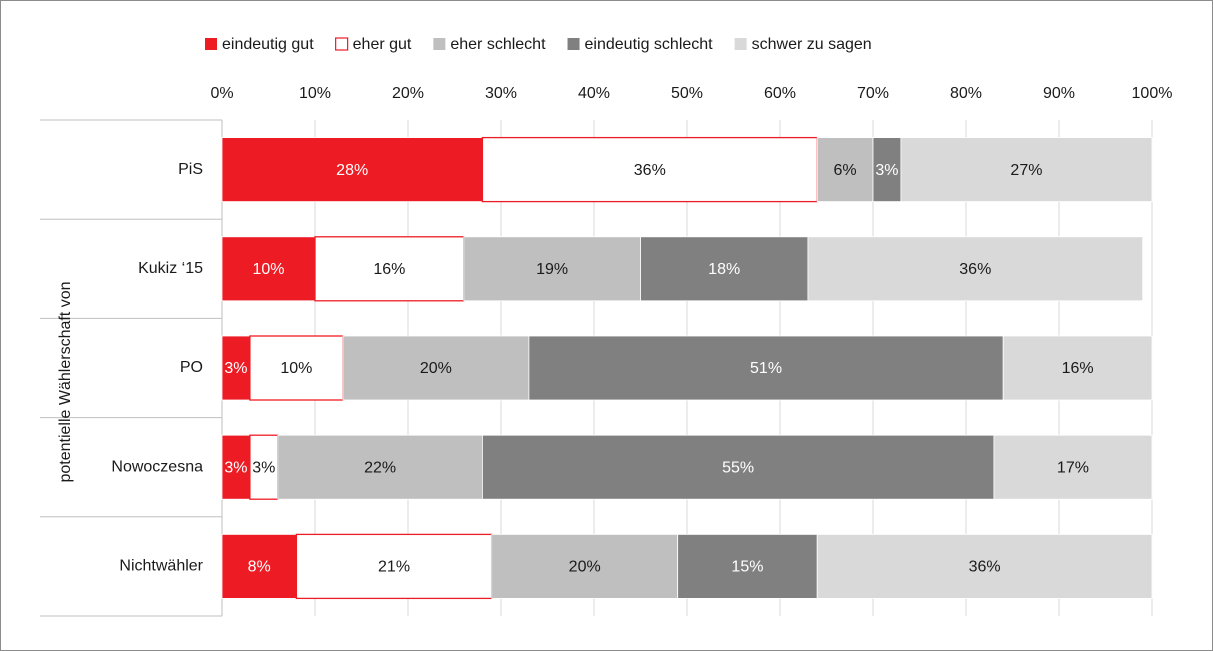  I want to click on data-label: 18%, so click(724, 269).